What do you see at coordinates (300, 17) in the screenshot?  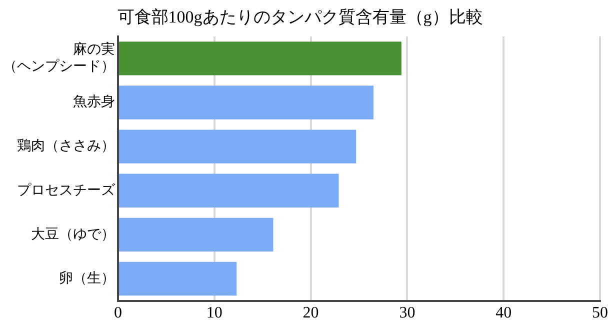 I see `chart-title: 可食部100gあたりのタンパク質含有量（g）比較` at bounding box center [300, 17].